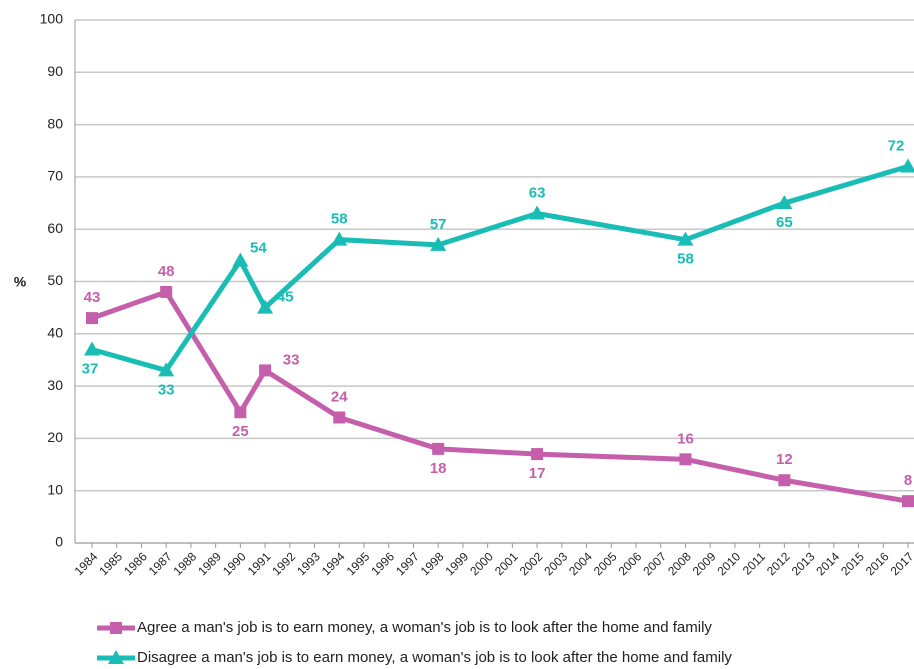 Image resolution: width=914 pixels, height=669 pixels. Describe the element at coordinates (55, 228) in the screenshot. I see `y-tick-label: 60` at that location.